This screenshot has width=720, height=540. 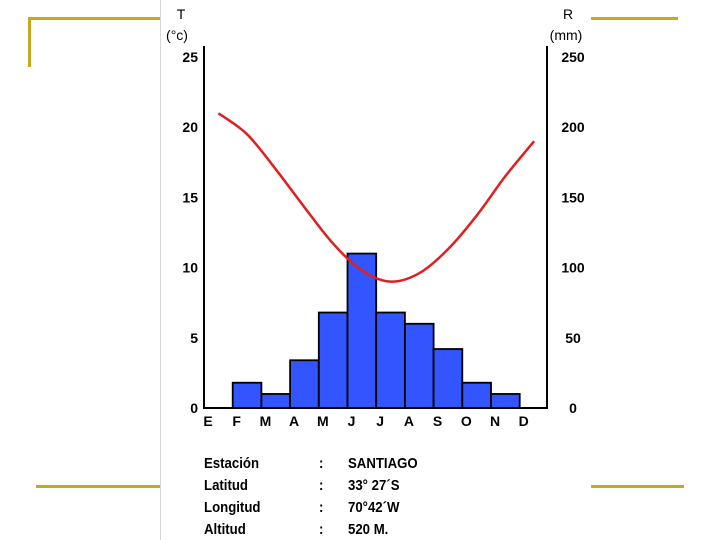 What do you see at coordinates (495, 421) in the screenshot?
I see `month-label: N` at bounding box center [495, 421].